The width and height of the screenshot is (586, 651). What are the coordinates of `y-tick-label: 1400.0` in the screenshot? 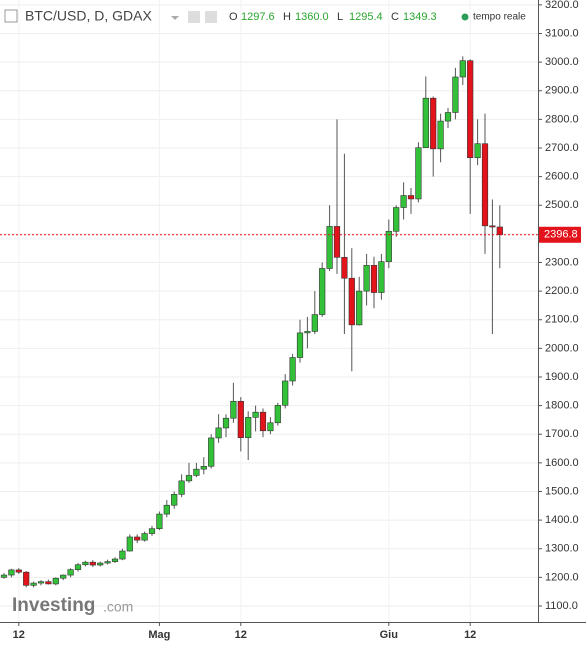 It's located at (562, 520).